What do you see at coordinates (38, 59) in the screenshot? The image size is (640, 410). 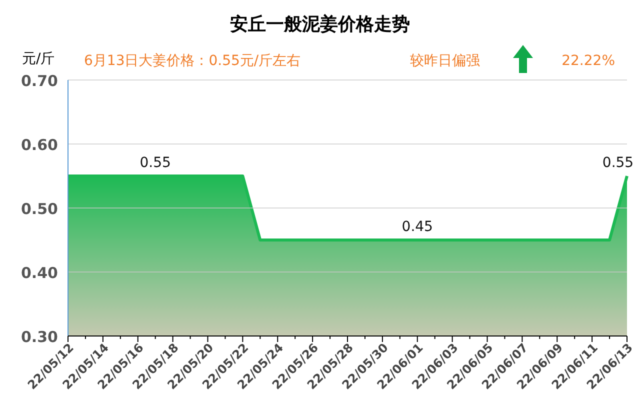 I see `y-axis-title: 元/斤` at bounding box center [38, 59].